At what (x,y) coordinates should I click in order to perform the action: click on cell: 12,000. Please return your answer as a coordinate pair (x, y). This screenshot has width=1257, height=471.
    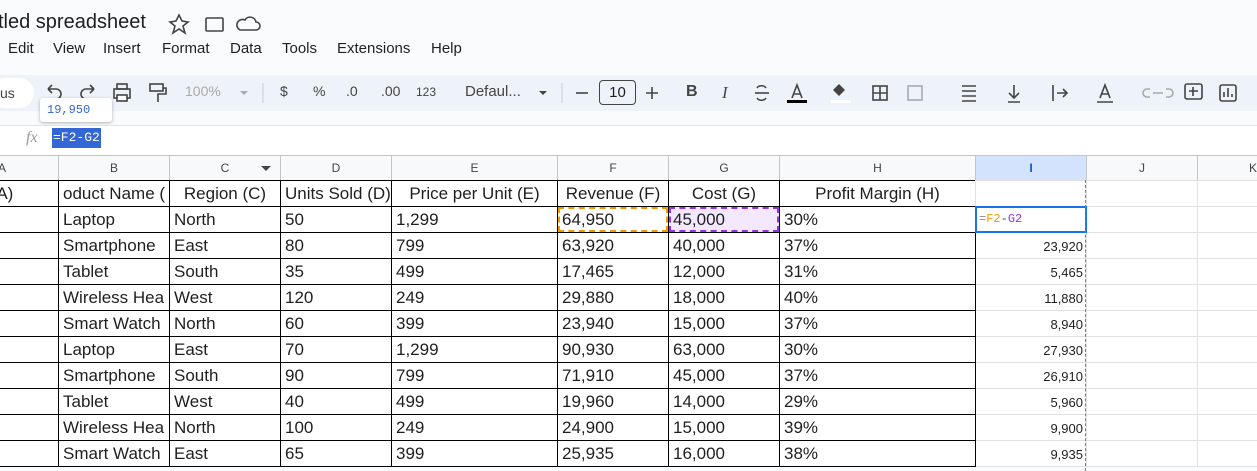
    Looking at the image, I should click on (724, 271).